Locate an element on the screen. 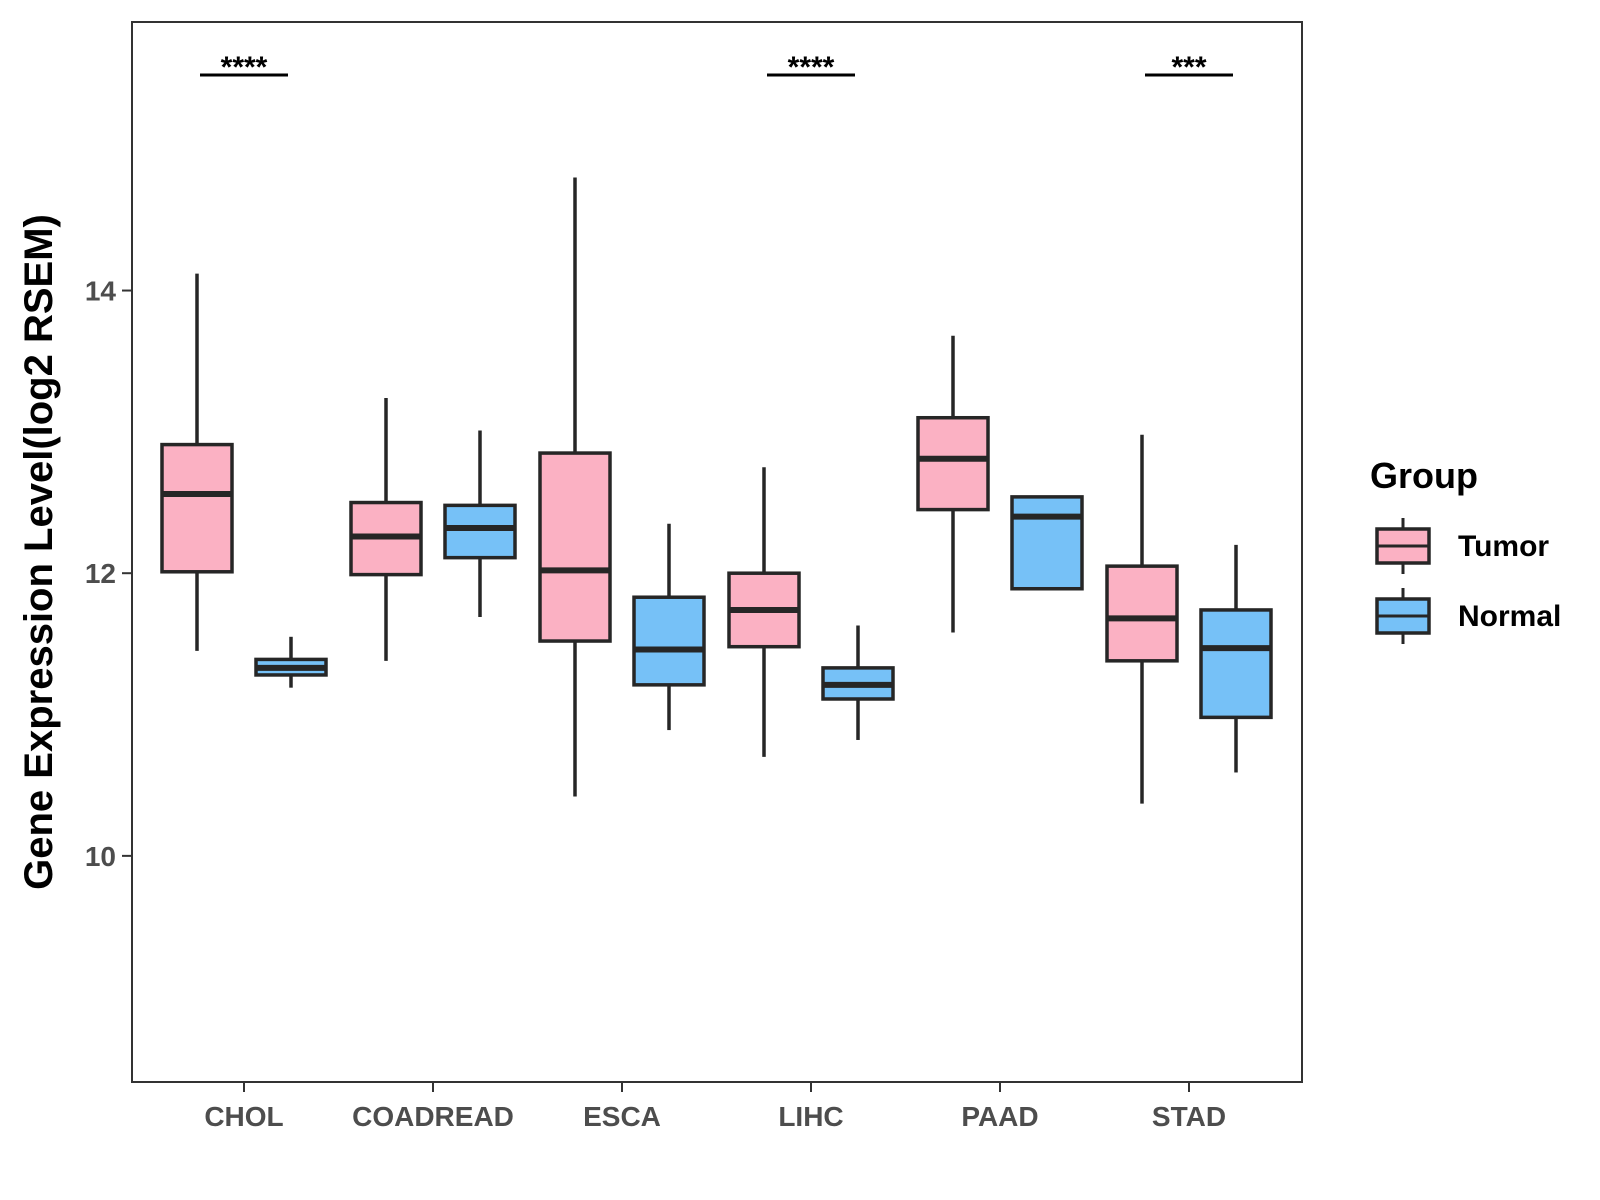 The image size is (1600, 1200). x-tick-label: LIHC is located at coordinates (810, 1116).